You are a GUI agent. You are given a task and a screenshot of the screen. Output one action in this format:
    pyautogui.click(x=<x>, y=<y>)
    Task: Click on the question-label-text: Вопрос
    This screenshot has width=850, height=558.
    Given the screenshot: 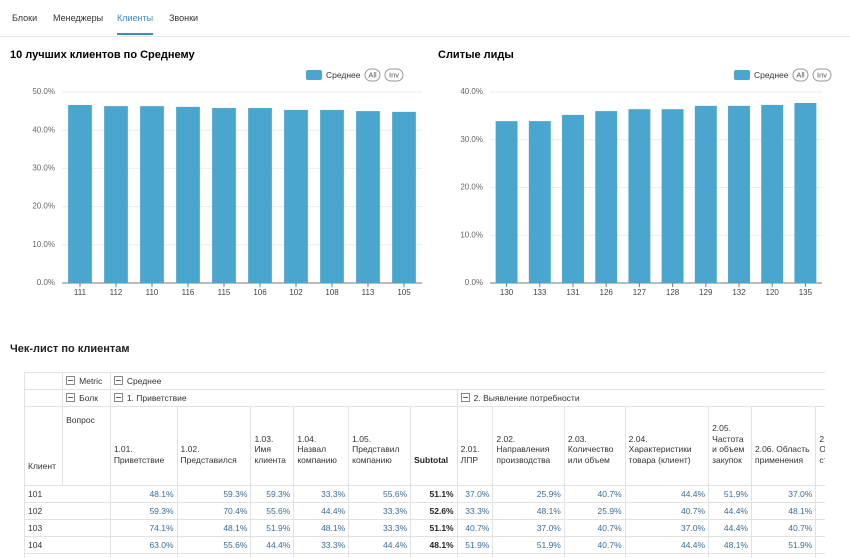 What is the action you would take?
    pyautogui.click(x=80, y=420)
    